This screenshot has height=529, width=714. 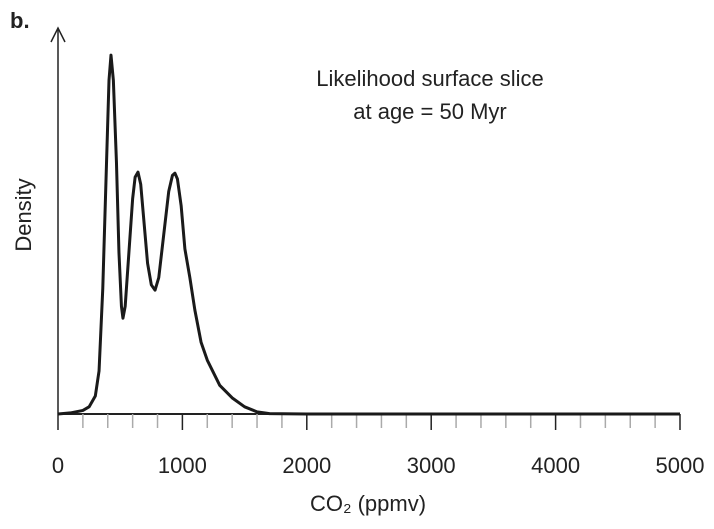 I want to click on annotation: Likelihood surface slice, so click(x=429, y=78).